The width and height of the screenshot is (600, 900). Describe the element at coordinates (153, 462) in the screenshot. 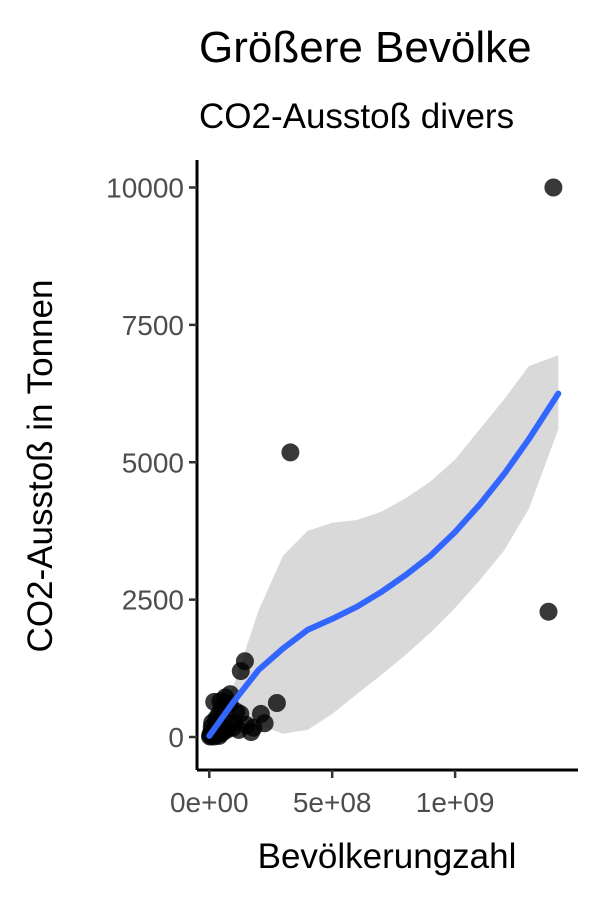

I see `y-tick-label-2: 5000` at that location.